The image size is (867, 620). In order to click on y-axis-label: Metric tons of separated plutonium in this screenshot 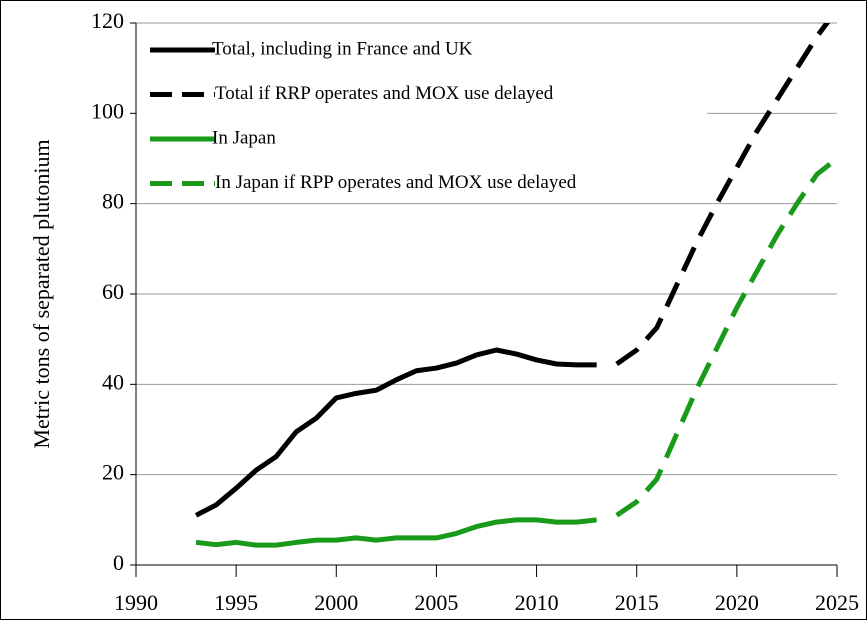, I will do `click(41, 293)`.